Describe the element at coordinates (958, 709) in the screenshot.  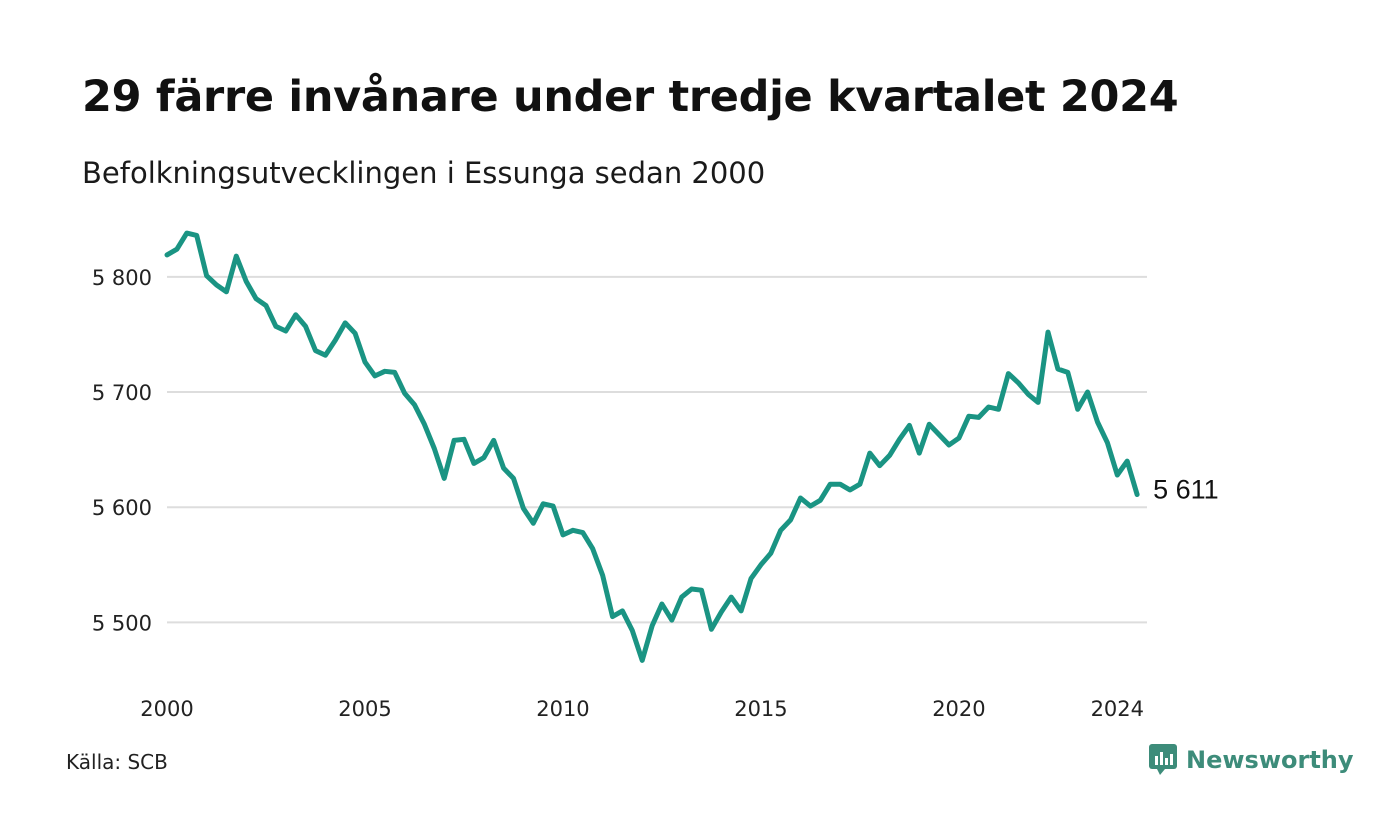
I see `x-tick-label: 2020` at that location.